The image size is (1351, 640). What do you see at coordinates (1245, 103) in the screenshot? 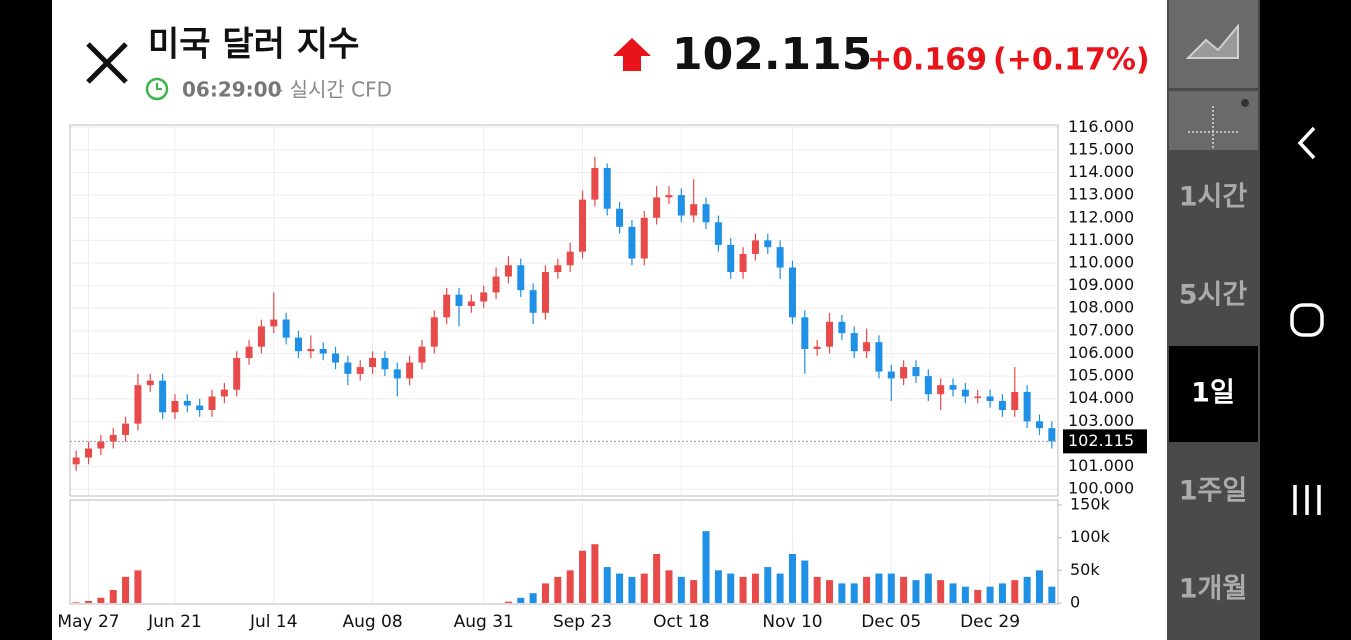
I see `indicator-dot` at bounding box center [1245, 103].